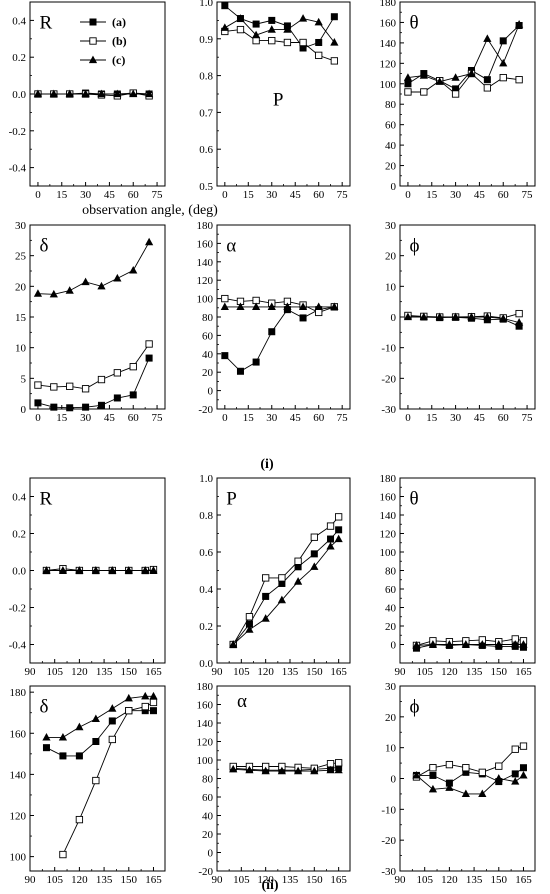 The height and width of the screenshot is (894, 550). I want to click on x-tick-label: 60, so click(134, 418).